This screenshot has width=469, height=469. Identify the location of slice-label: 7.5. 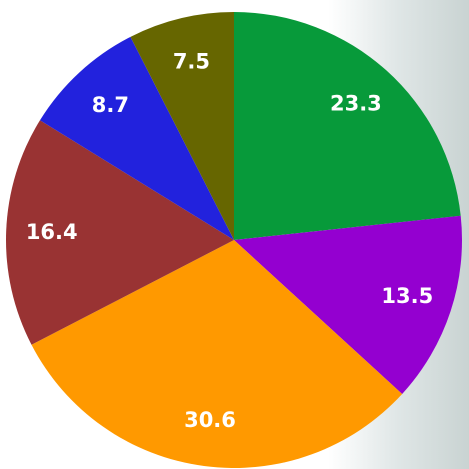
(191, 62).